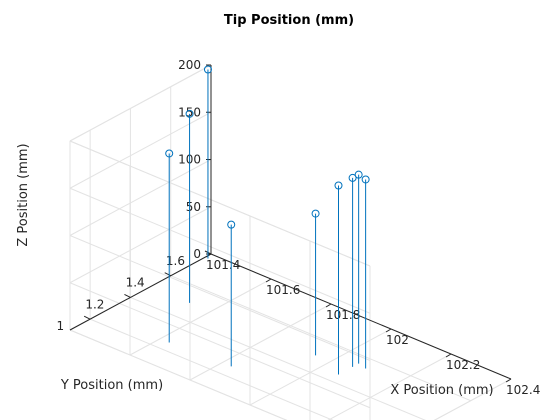 This screenshot has width=560, height=420. Describe the element at coordinates (289, 20) in the screenshot. I see `chart-title: Tip Position (mm)` at that location.